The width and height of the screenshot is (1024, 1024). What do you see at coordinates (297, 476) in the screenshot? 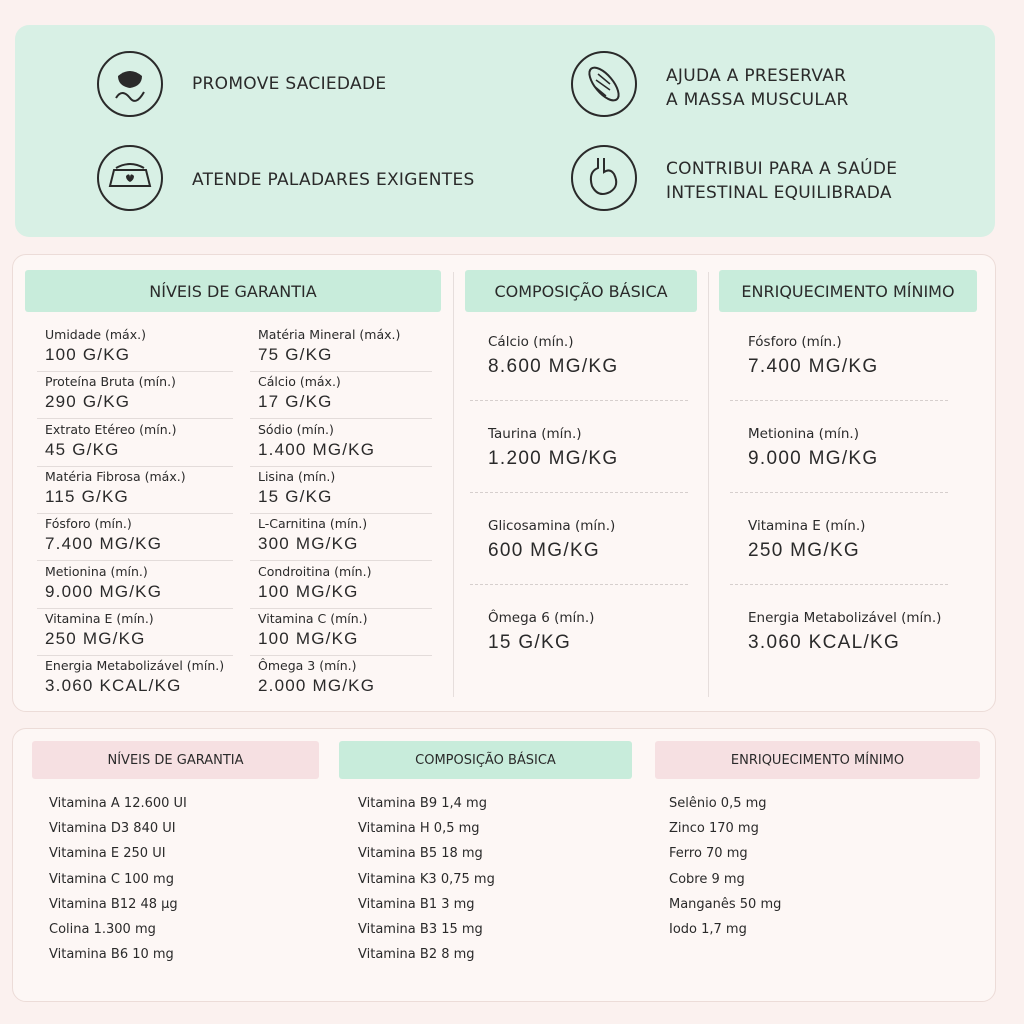
I see `nutrient-label: Lisina (mín.)` at bounding box center [297, 476].